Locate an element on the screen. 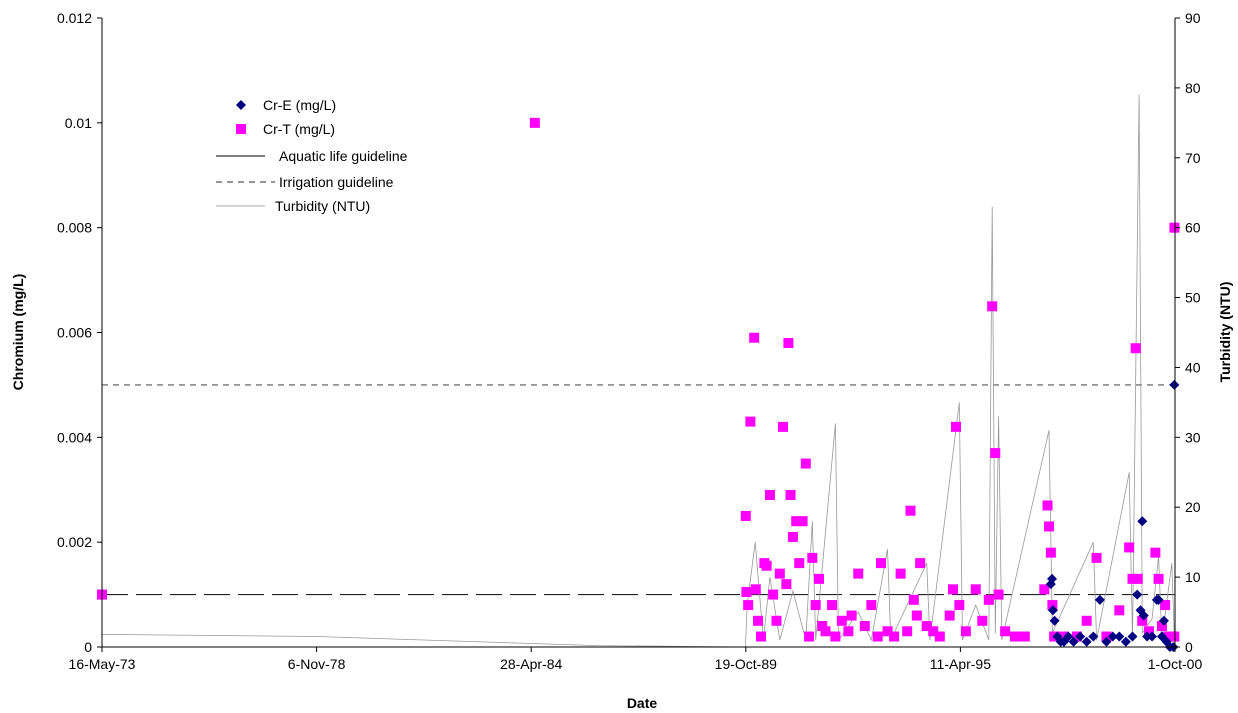 The width and height of the screenshot is (1238, 713). y-left-tick-label: 0.006 is located at coordinates (74, 333).